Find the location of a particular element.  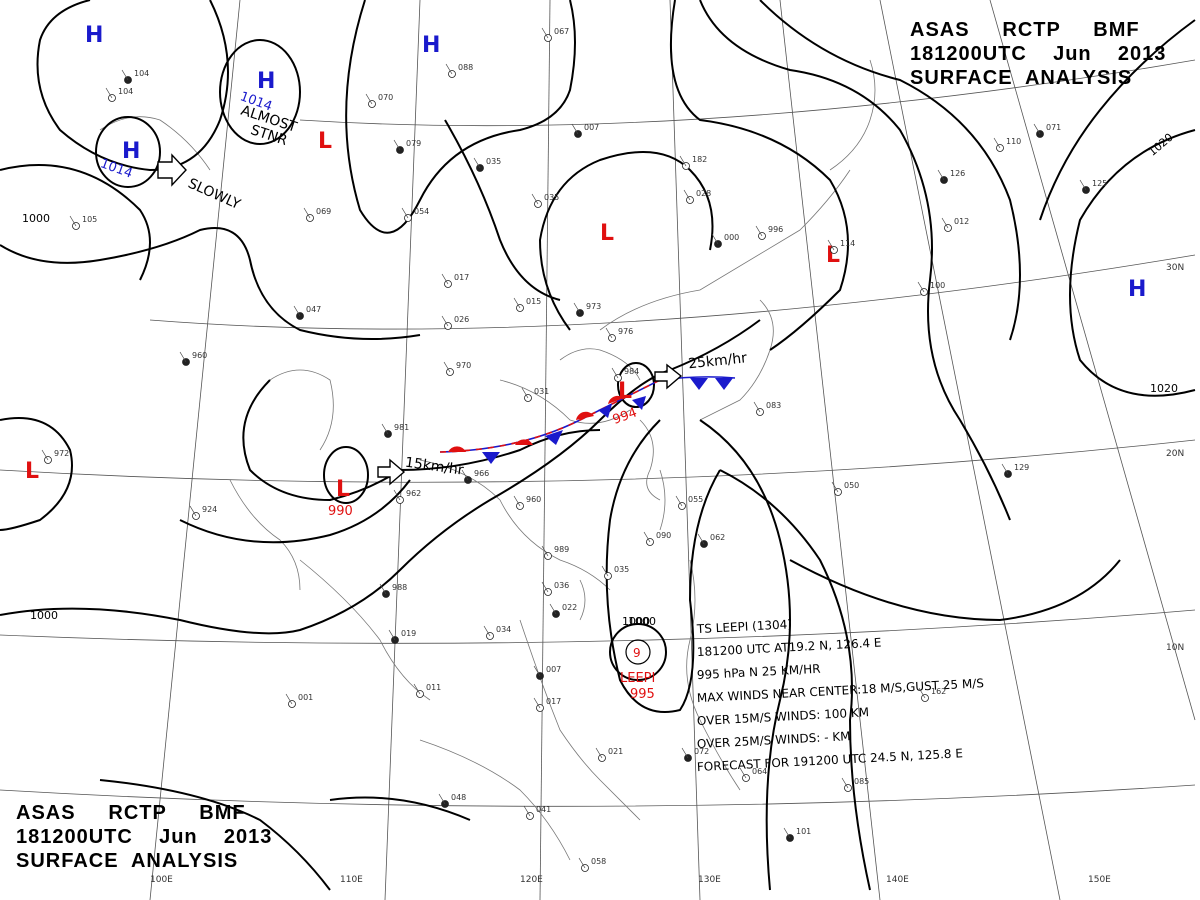

station-pressure: 054 is located at coordinates (421, 211).